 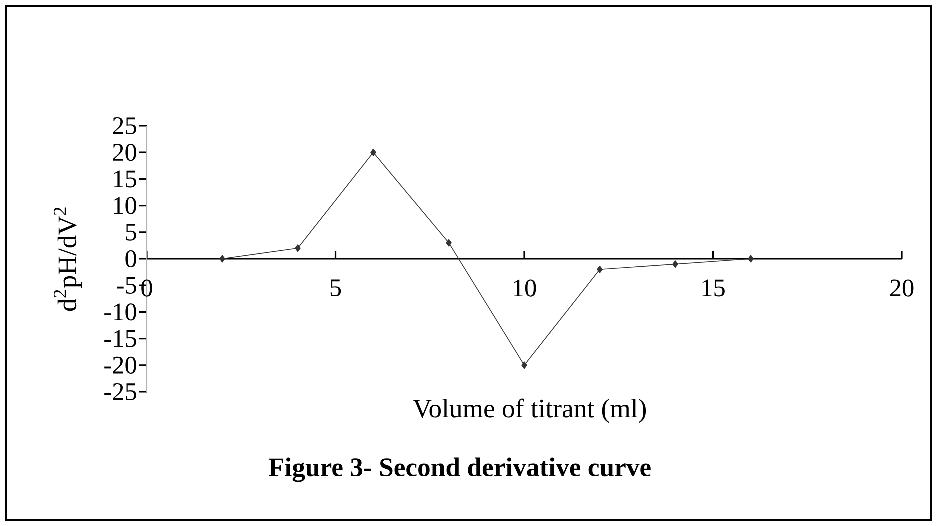 What do you see at coordinates (120, 365) in the screenshot?
I see `y-tick-label: -20` at bounding box center [120, 365].